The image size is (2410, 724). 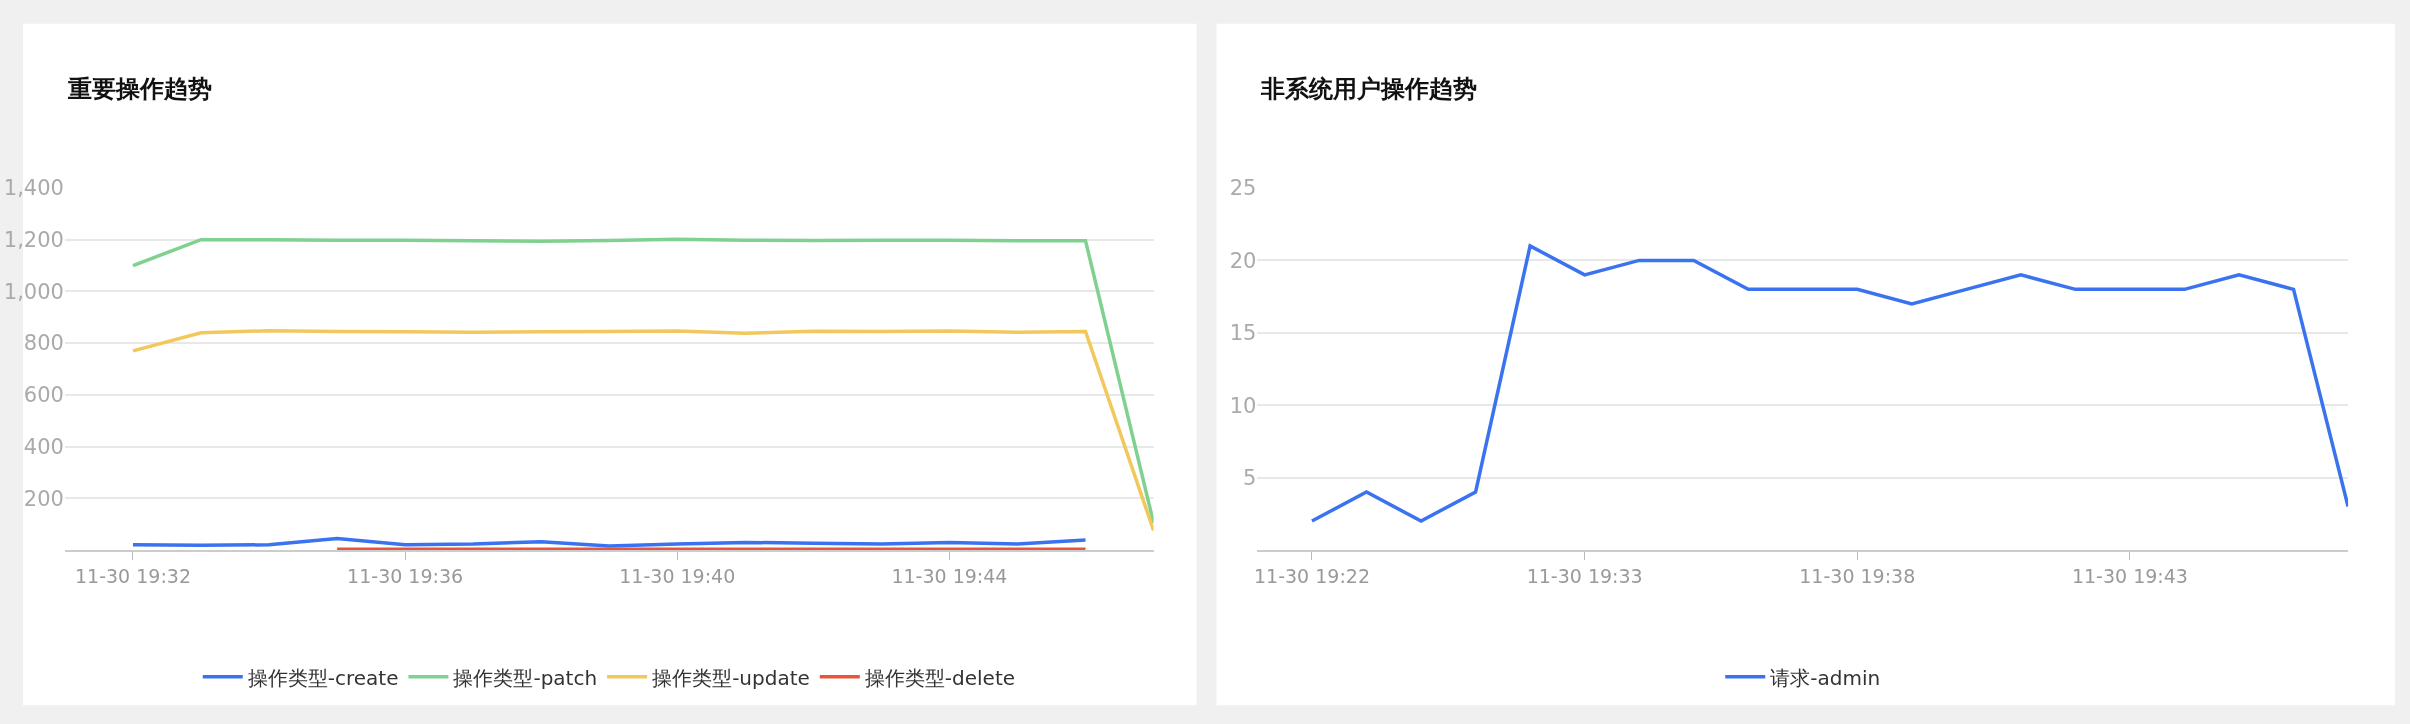 What do you see at coordinates (1368, 89) in the screenshot?
I see `chart-title: 非系统用户操作趋势` at bounding box center [1368, 89].